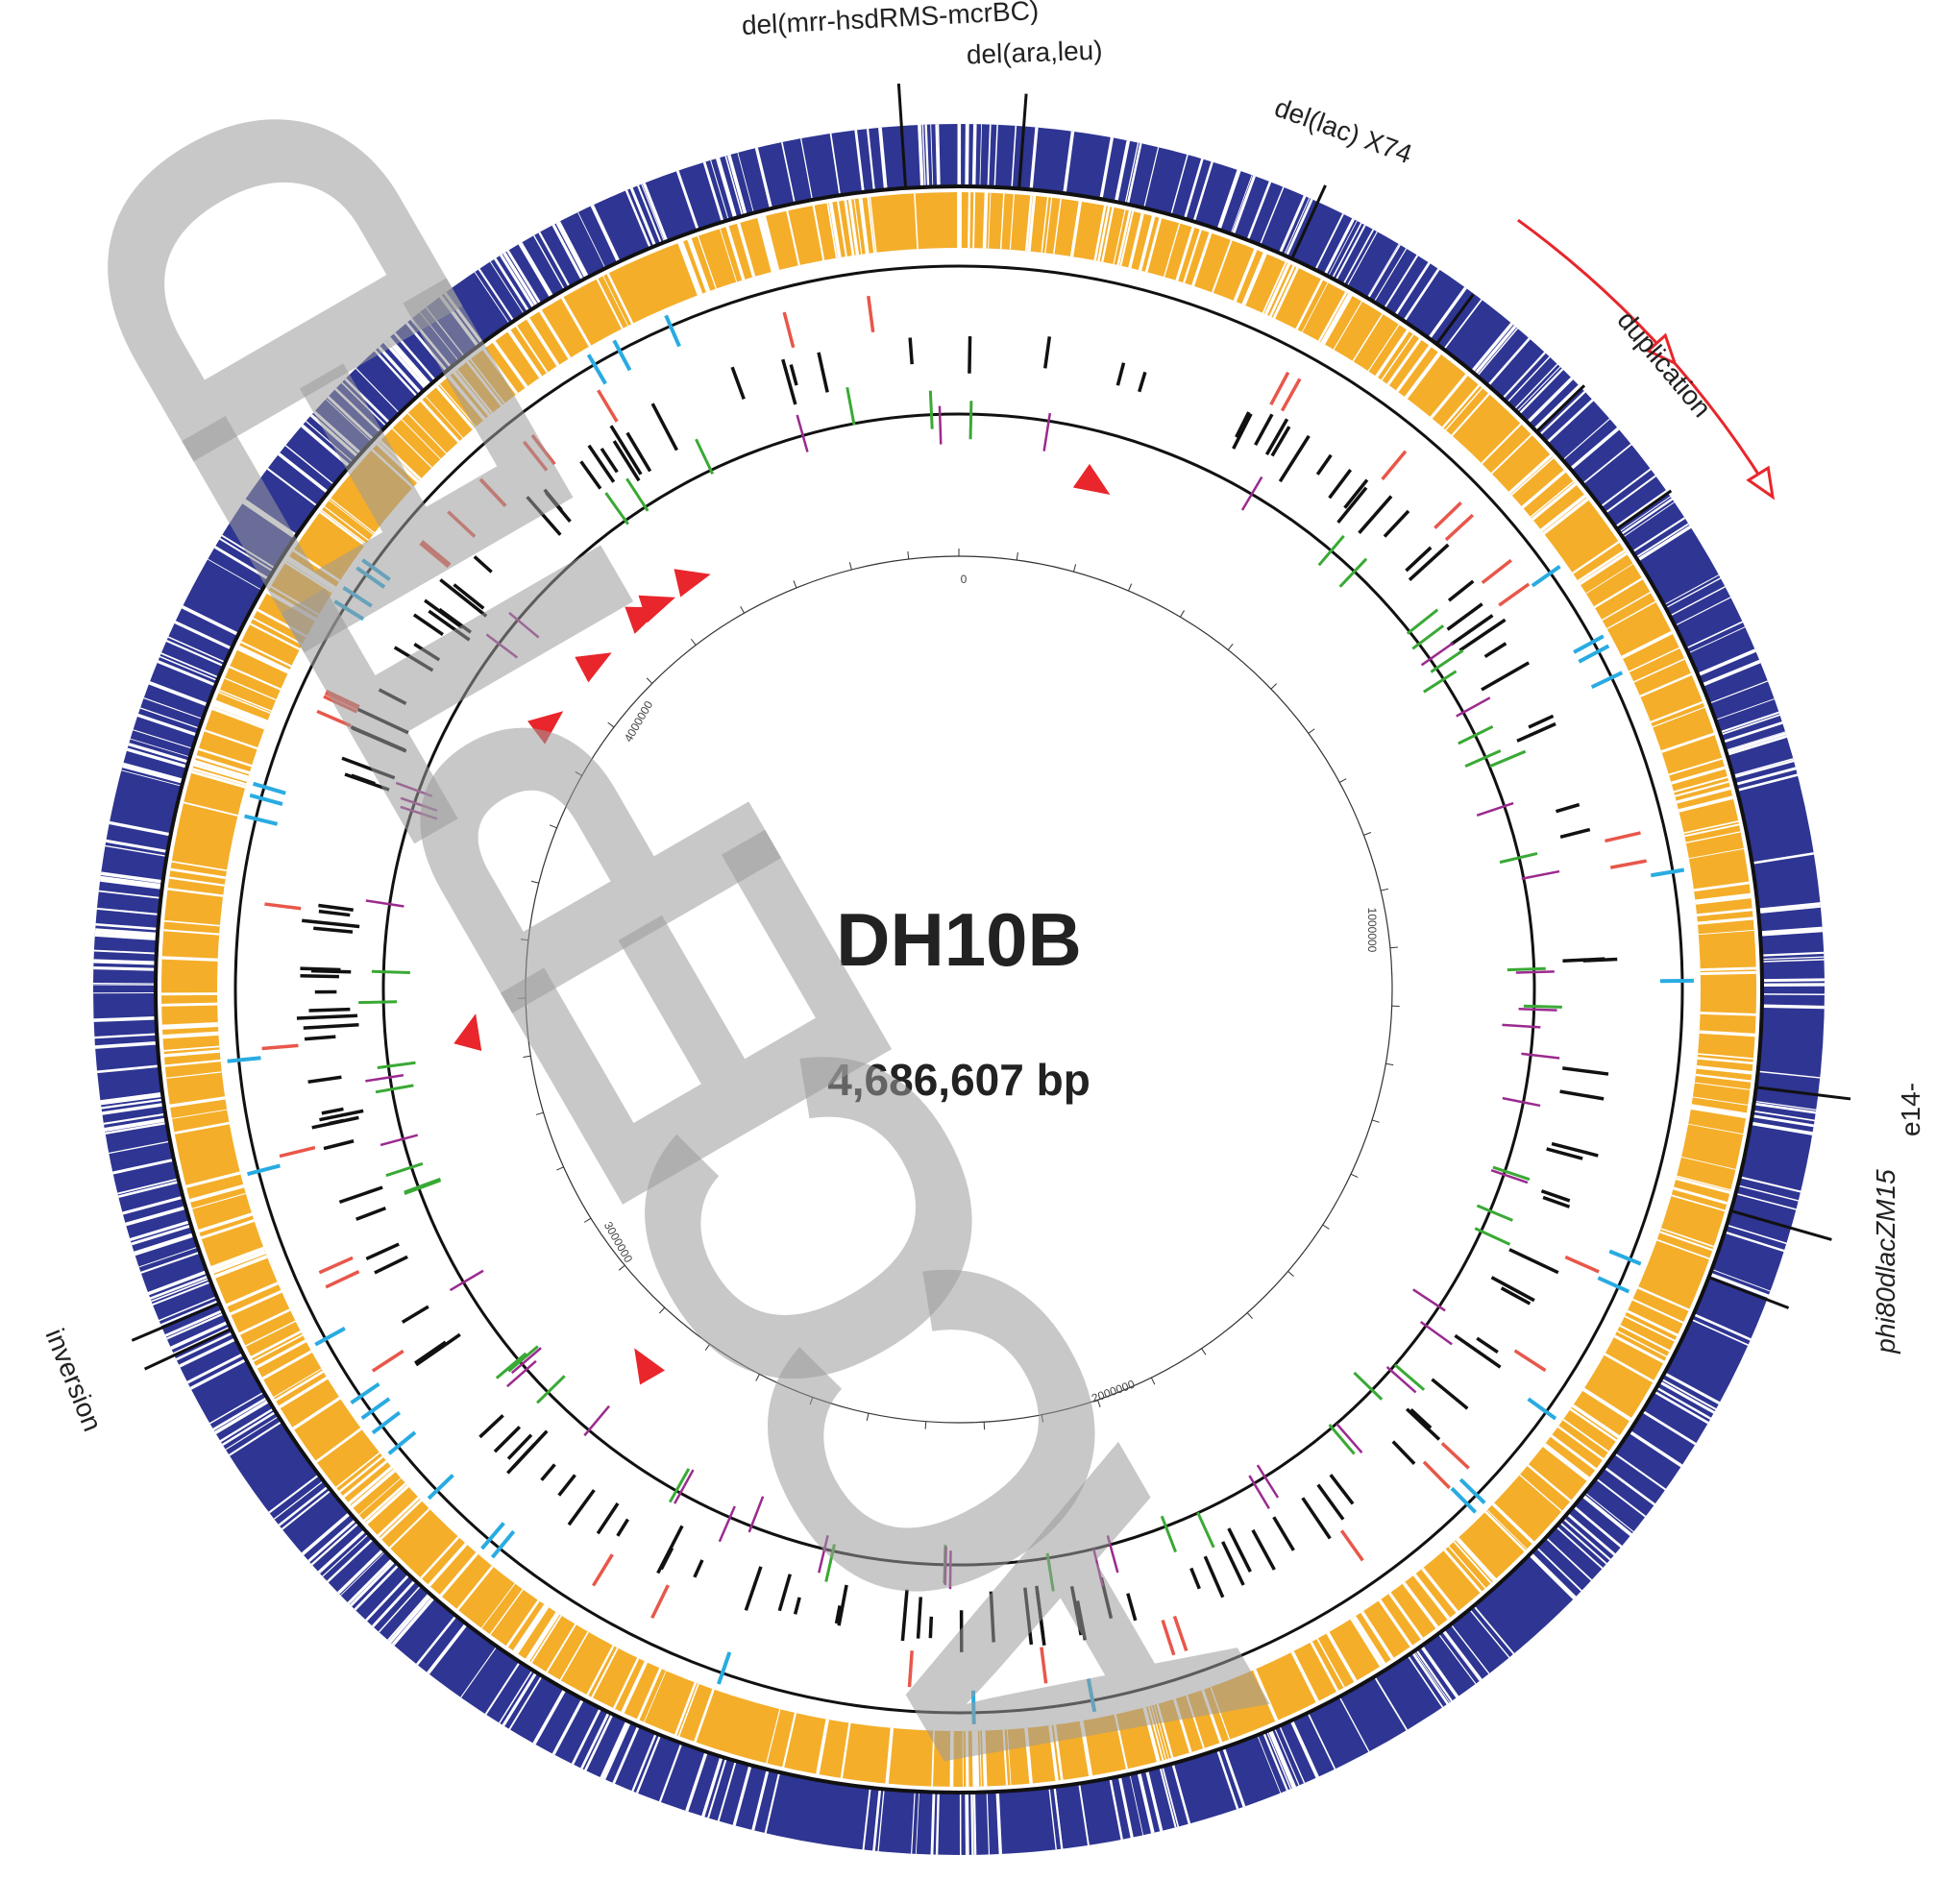 The width and height of the screenshot is (1936, 1904). What do you see at coordinates (890, 20) in the screenshot?
I see `annotation-label: del(mrr-hsdRMS-mcrBC)` at bounding box center [890, 20].